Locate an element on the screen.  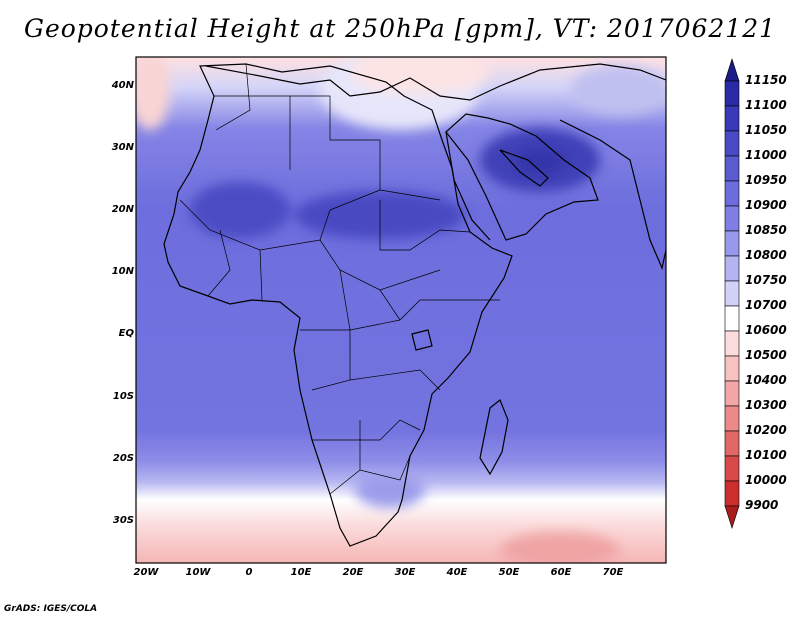
lon-label-60e: 60E is located at coordinates (561, 572).